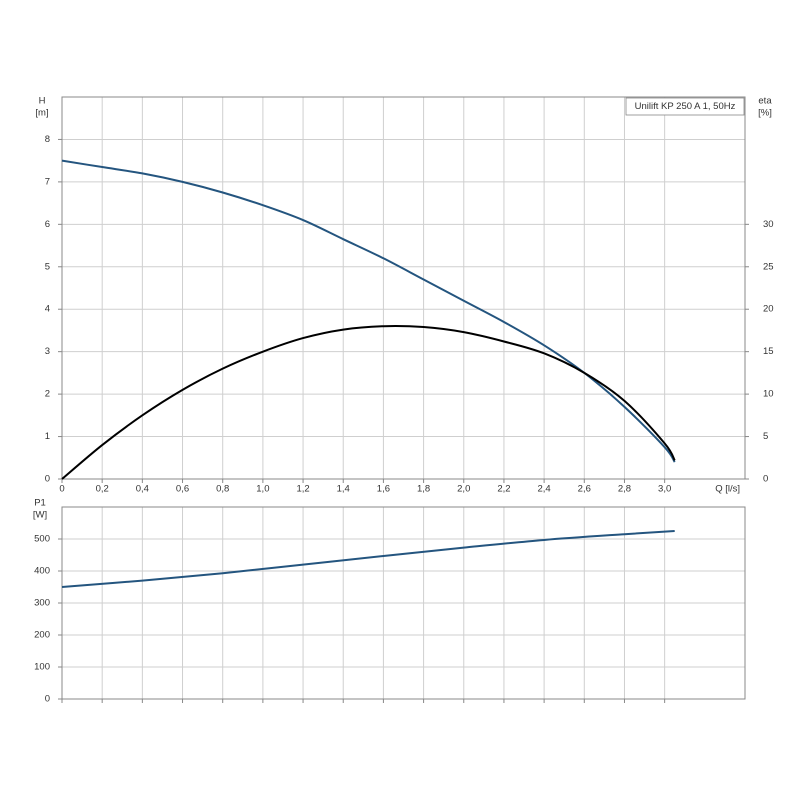 The width and height of the screenshot is (800, 800). Describe the element at coordinates (42, 101) in the screenshot. I see `y-axis-label: H` at that location.